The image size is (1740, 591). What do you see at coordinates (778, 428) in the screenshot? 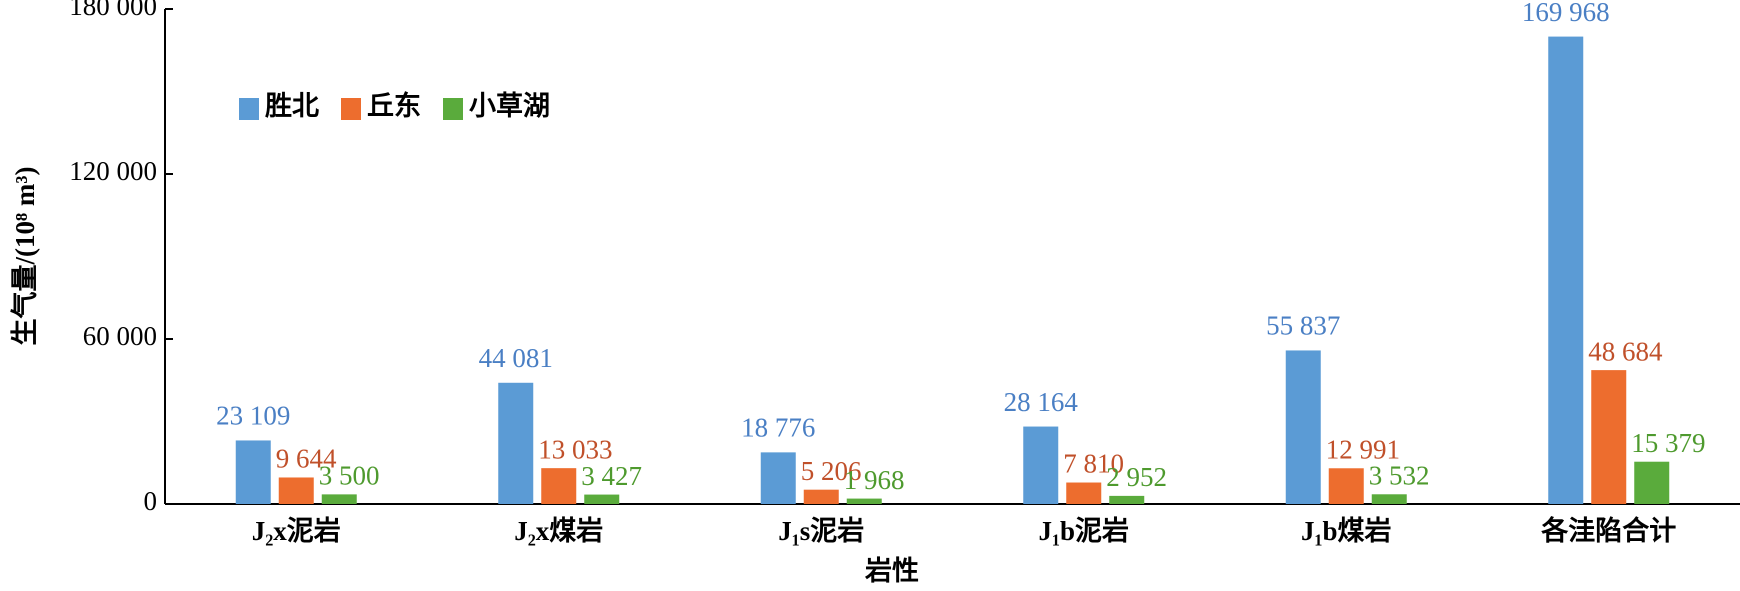
I see `value-label: 18 776` at bounding box center [778, 428].